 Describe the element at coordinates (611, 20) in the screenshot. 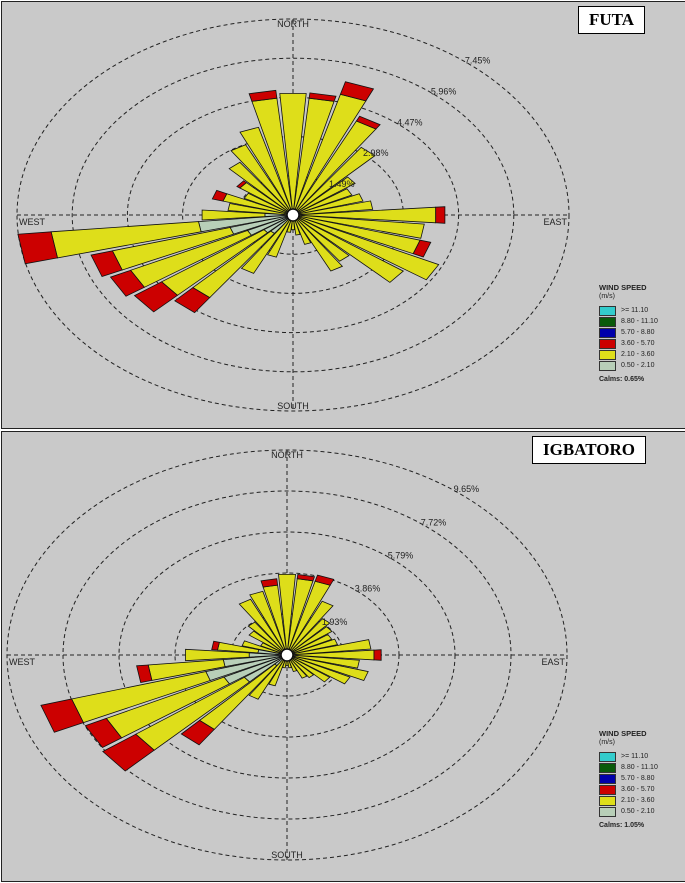

I see `station-label: FUTA` at that location.